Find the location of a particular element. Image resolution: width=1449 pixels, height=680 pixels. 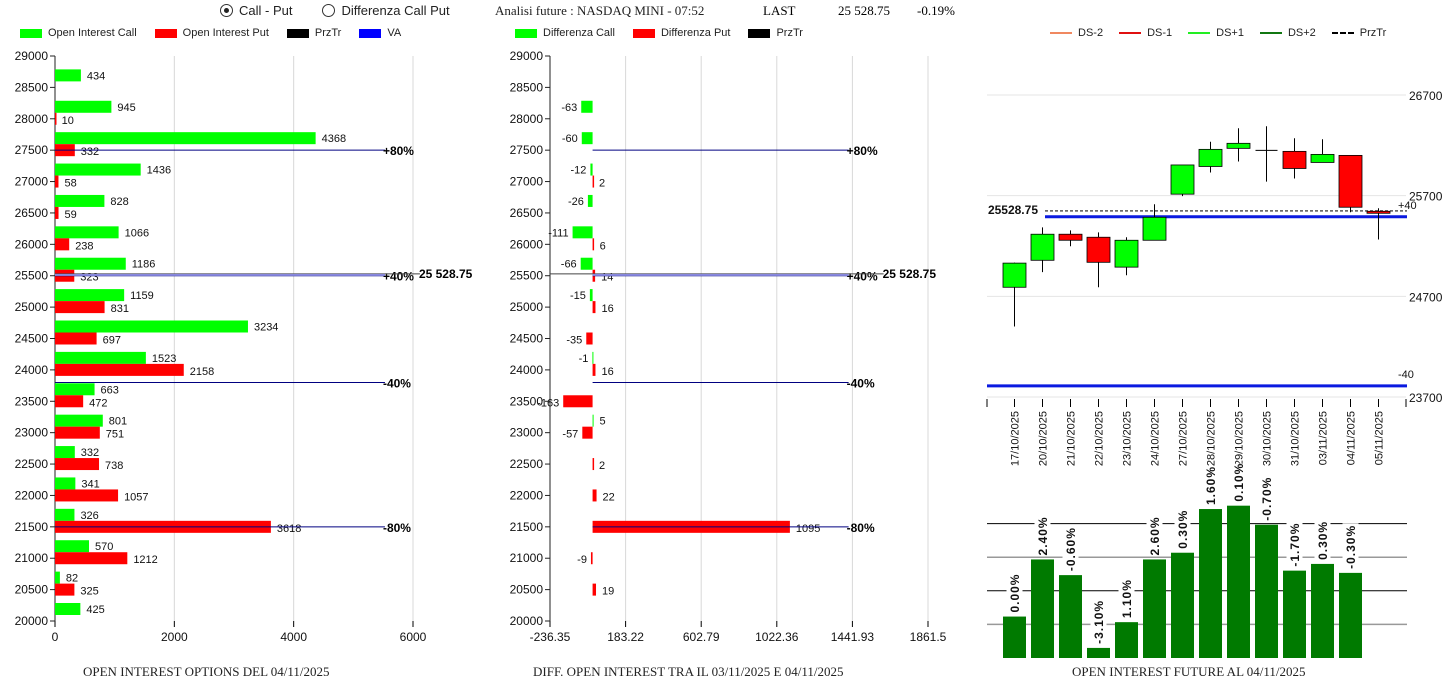

x-tick-label: 05/11/2025 is located at coordinates (1380, 438).